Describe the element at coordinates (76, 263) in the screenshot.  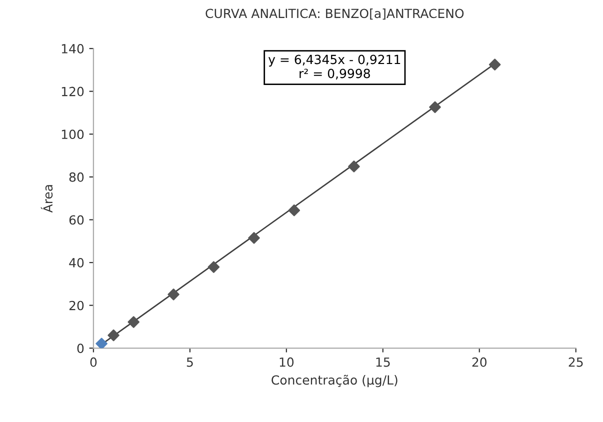
I see `y-tick-label: 40` at that location.